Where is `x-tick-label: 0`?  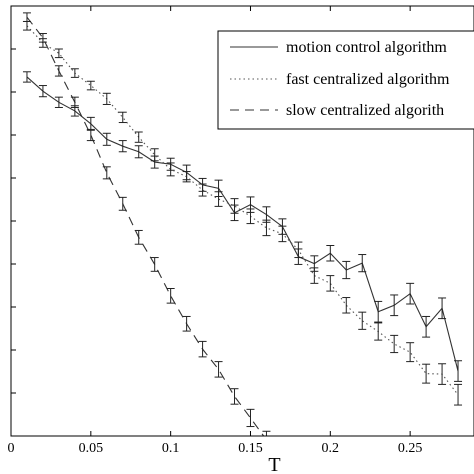
x-tick-label: 0 is located at coordinates (11, 448).